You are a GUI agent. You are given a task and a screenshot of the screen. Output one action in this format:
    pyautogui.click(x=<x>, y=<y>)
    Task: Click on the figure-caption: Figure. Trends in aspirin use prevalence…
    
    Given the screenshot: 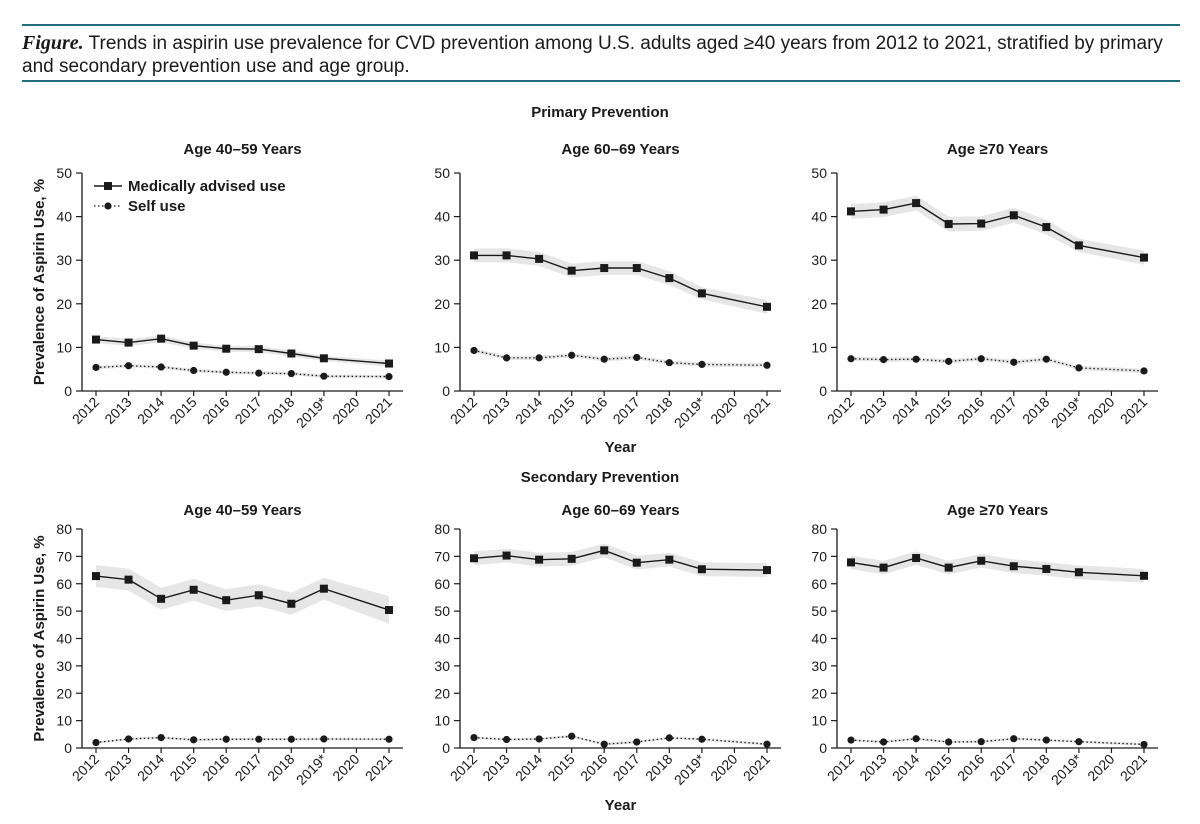 What is the action you would take?
    pyautogui.click(x=602, y=55)
    